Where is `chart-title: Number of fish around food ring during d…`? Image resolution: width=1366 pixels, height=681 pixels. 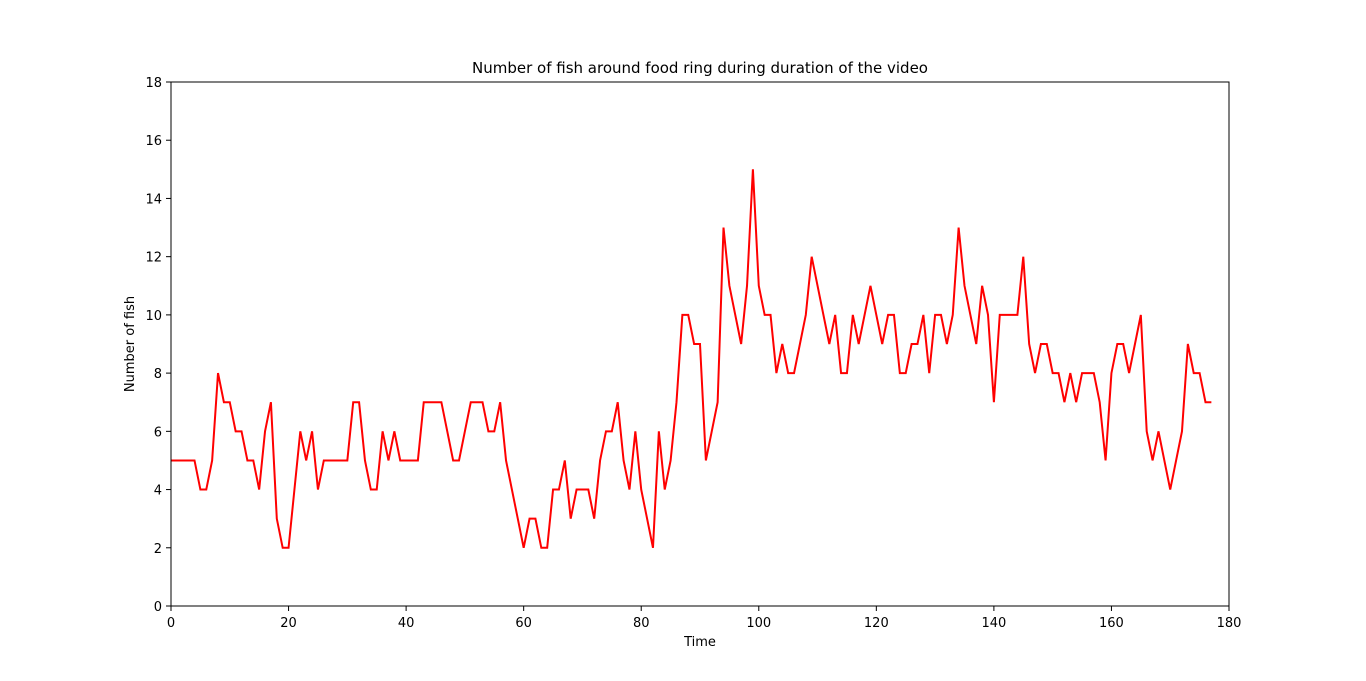 chart-title: Number of fish around food ring during d… is located at coordinates (700, 68).